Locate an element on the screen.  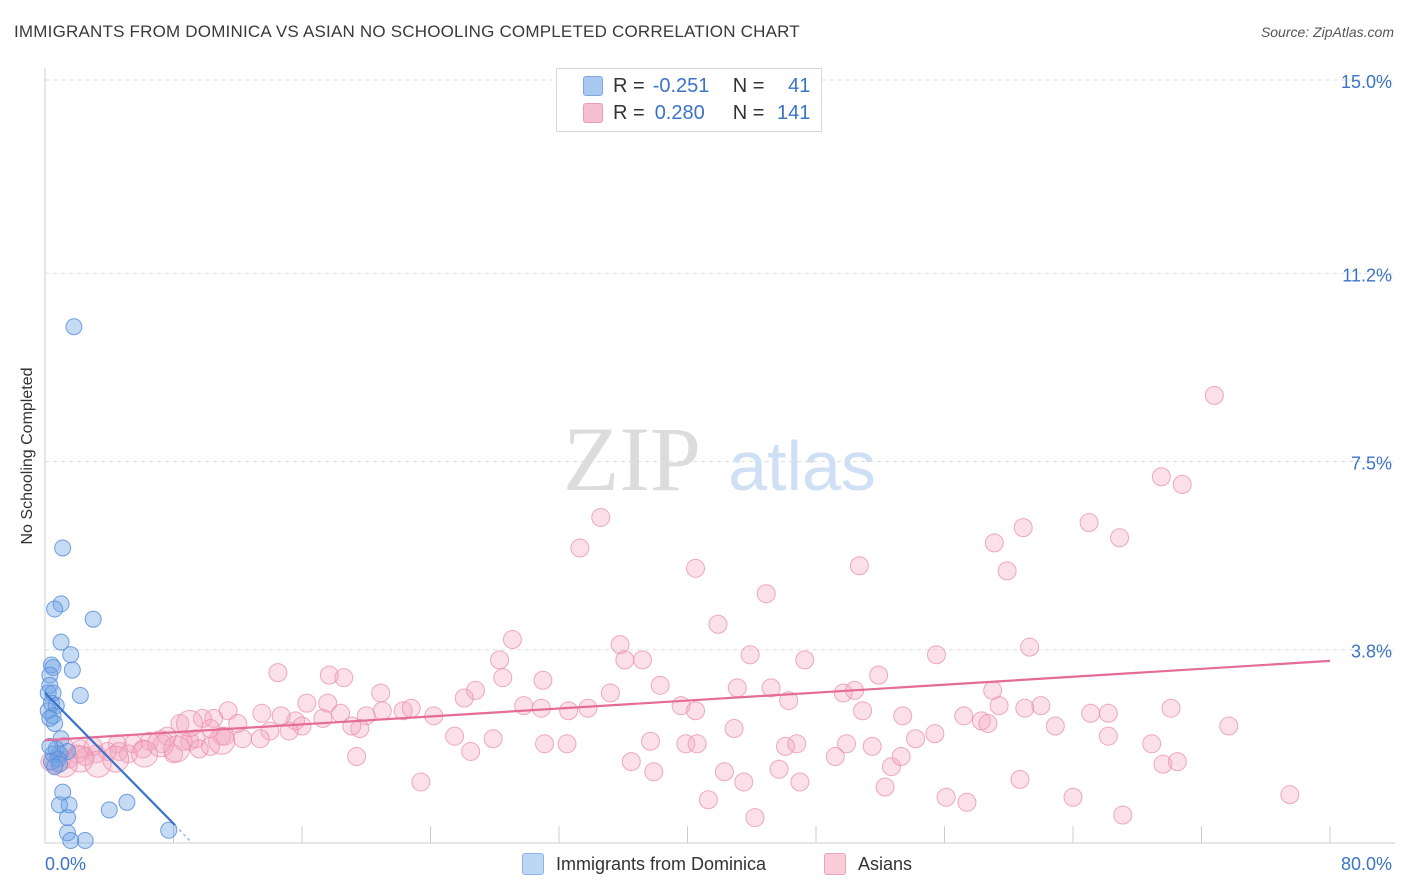
n-value-asians: 141 is located at coordinates (794, 112).